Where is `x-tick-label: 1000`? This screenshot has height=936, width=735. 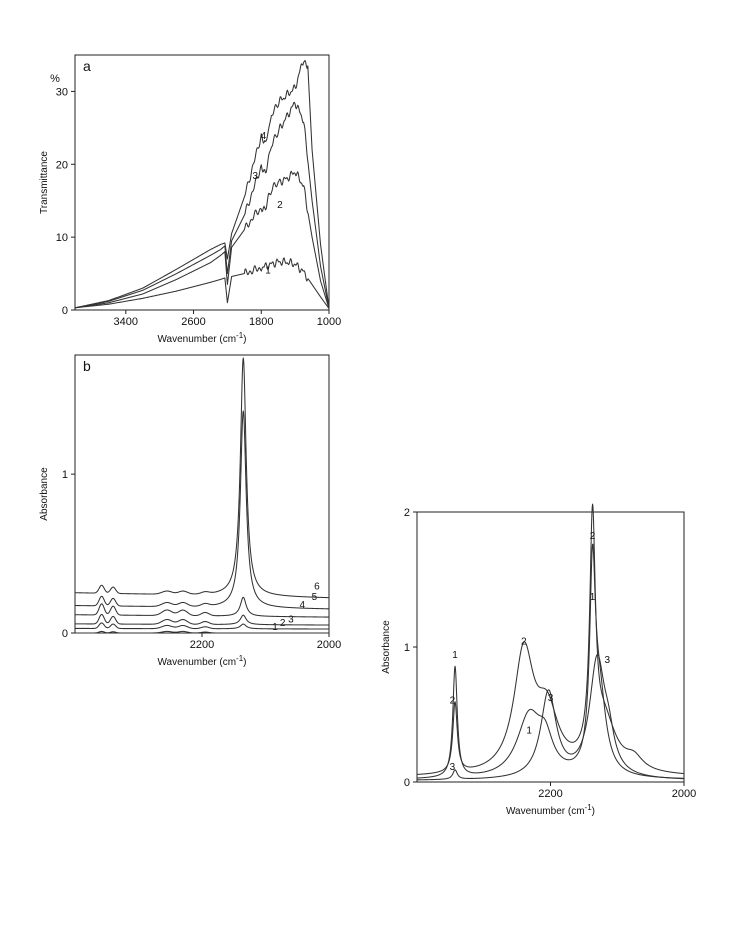
x-tick-label: 1000 is located at coordinates (329, 322).